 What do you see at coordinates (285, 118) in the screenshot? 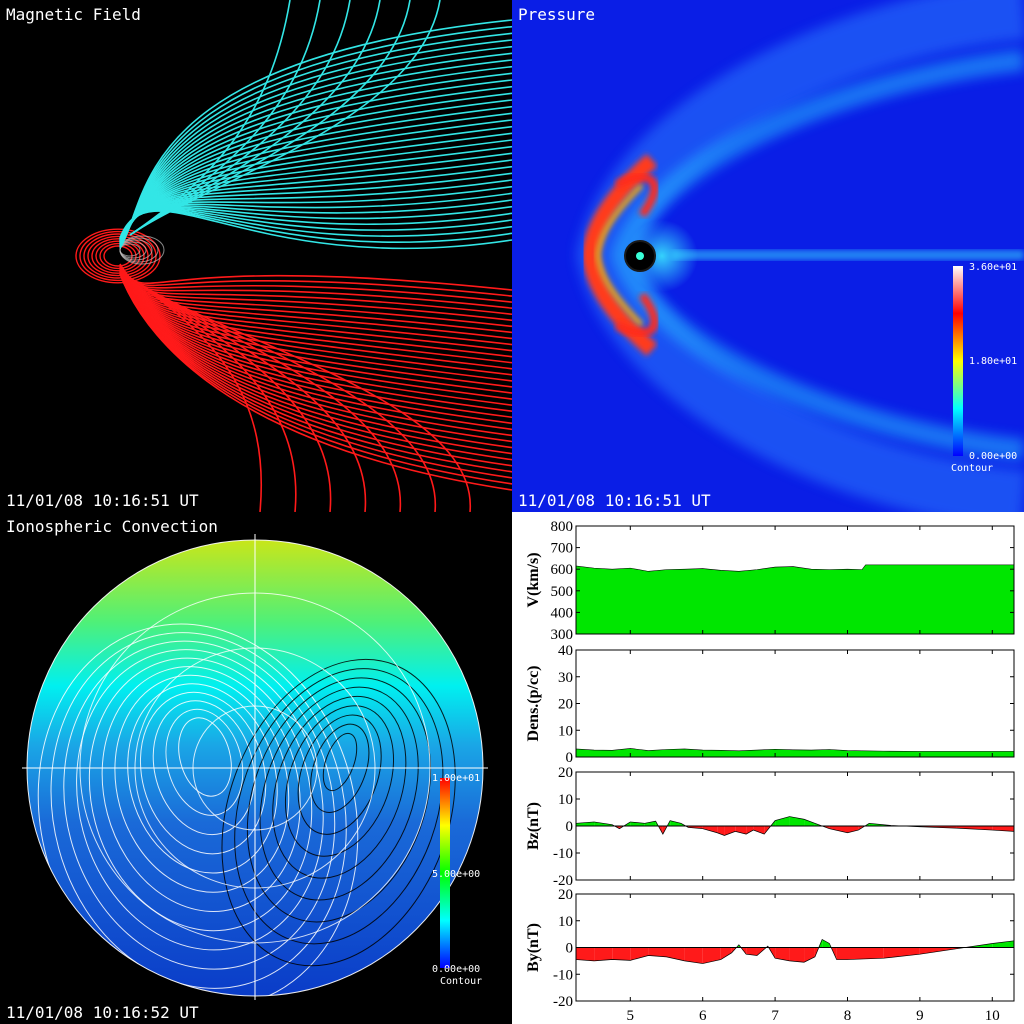
I see `north-open-field-line` at bounding box center [285, 118].